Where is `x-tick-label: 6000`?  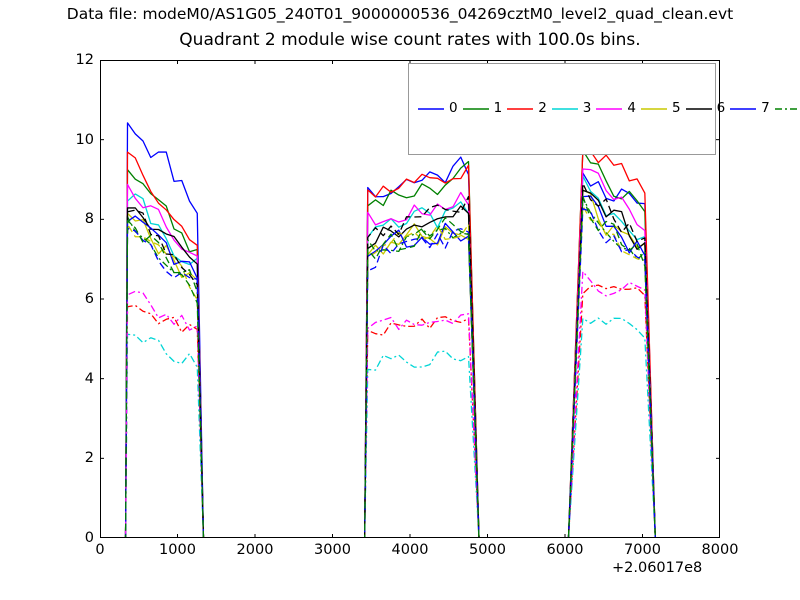 x-tick-label: 6000 is located at coordinates (565, 550).